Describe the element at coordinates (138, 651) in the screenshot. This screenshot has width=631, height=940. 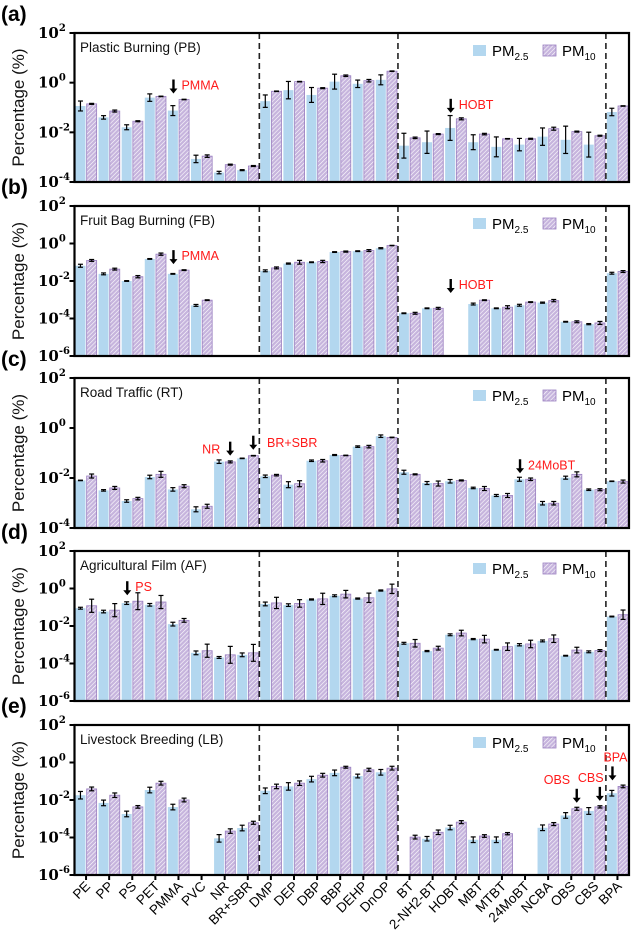
I see `bar-pm10-PS` at that location.